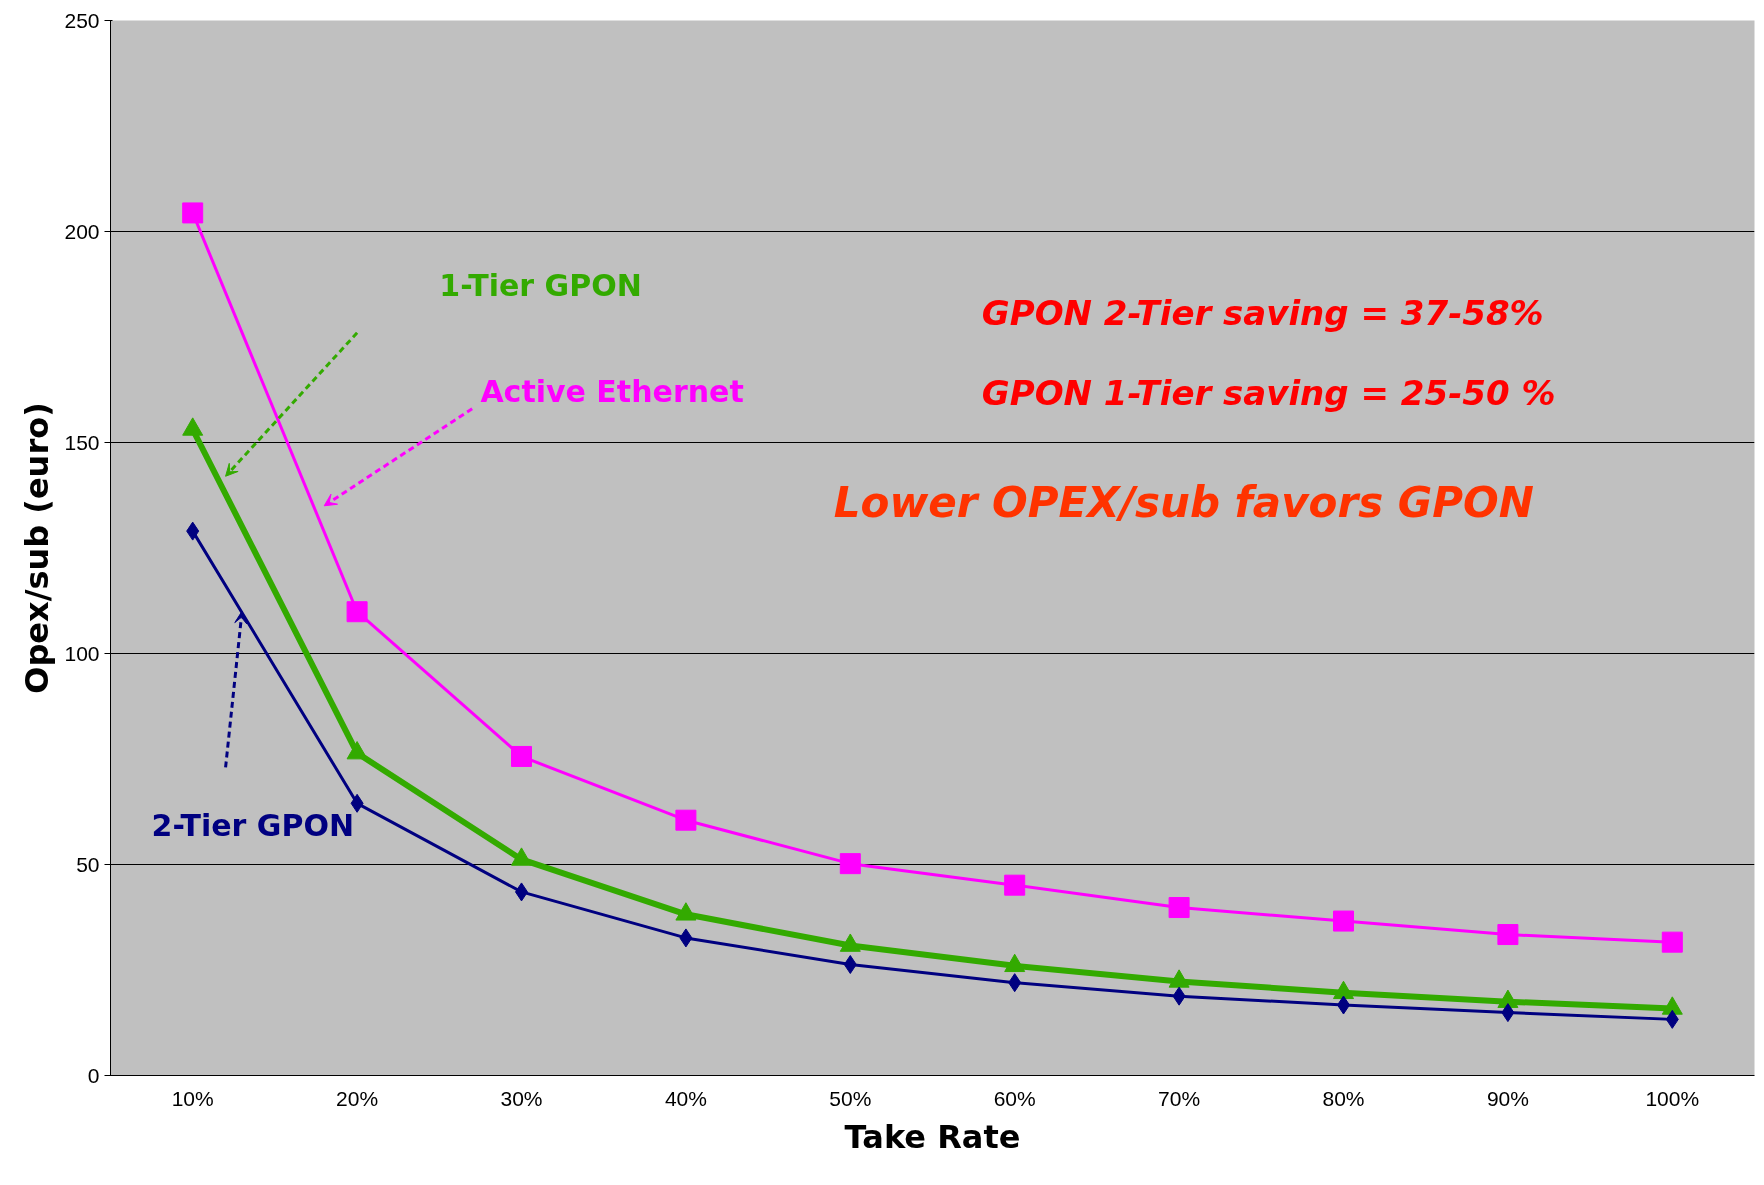  I want to click on x-tick-label: 70%, so click(1179, 1098).